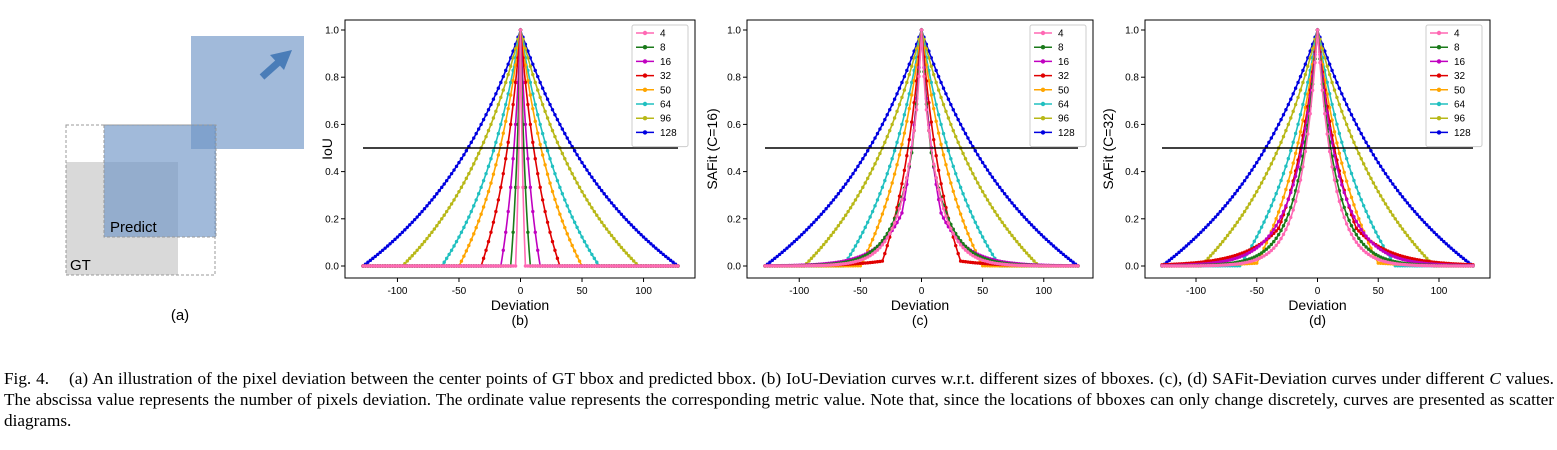 This screenshot has width=1557, height=450. Describe the element at coordinates (666, 105) in the screenshot. I see `legend-label: 64` at that location.